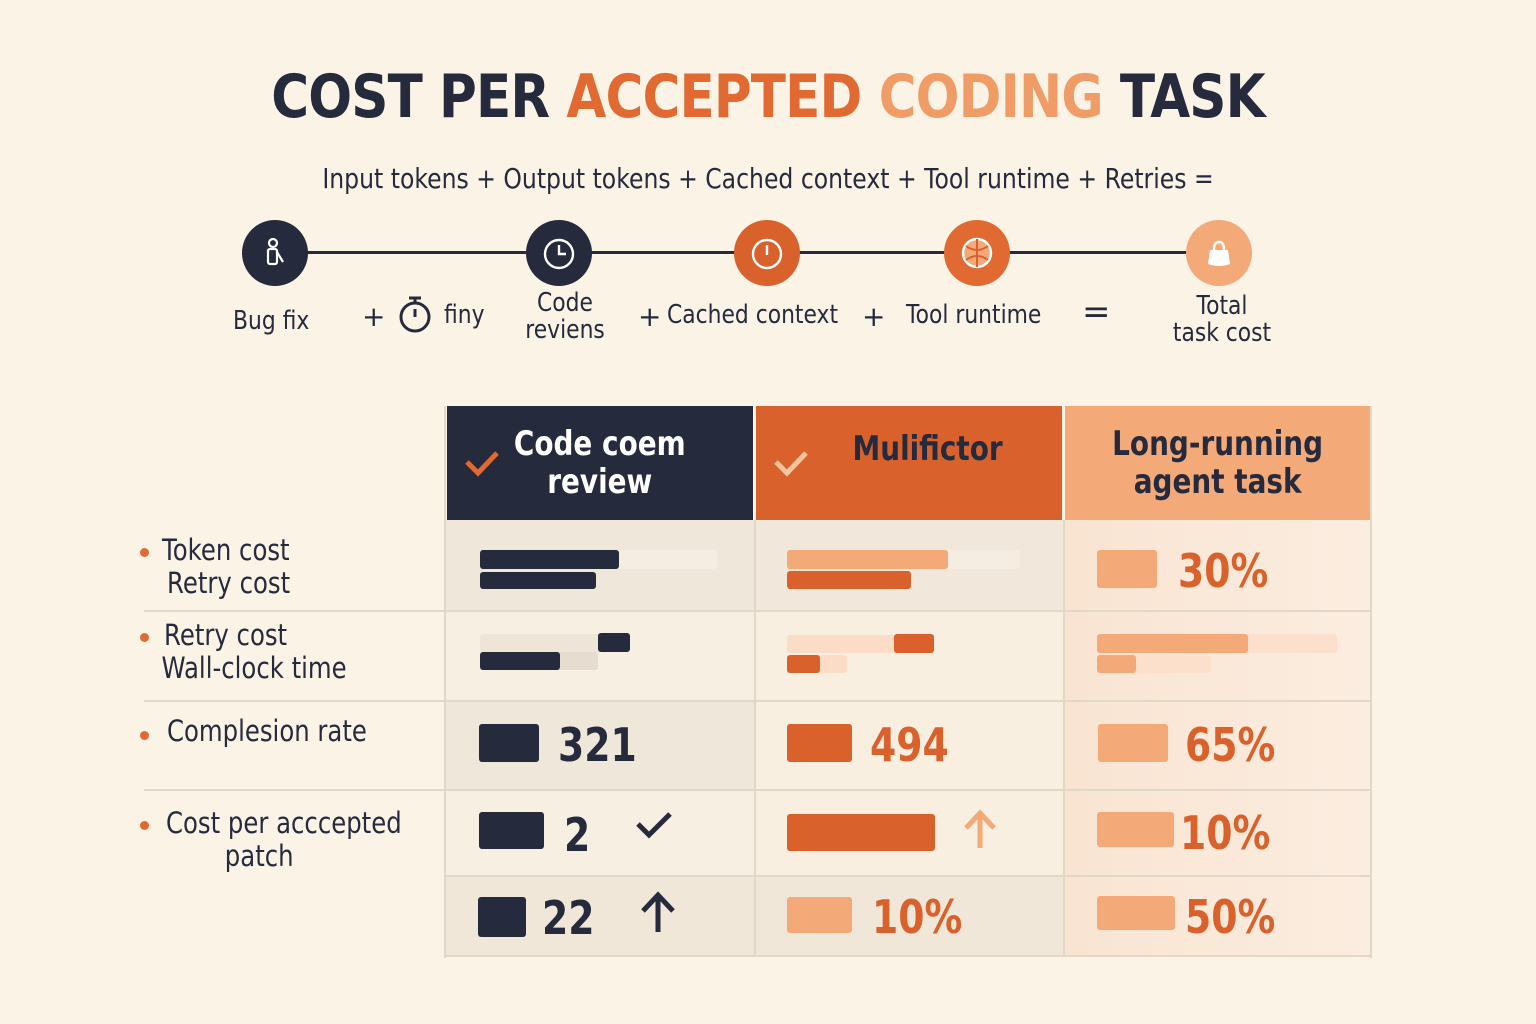  I want to click on clock-icon, so click(559, 254).